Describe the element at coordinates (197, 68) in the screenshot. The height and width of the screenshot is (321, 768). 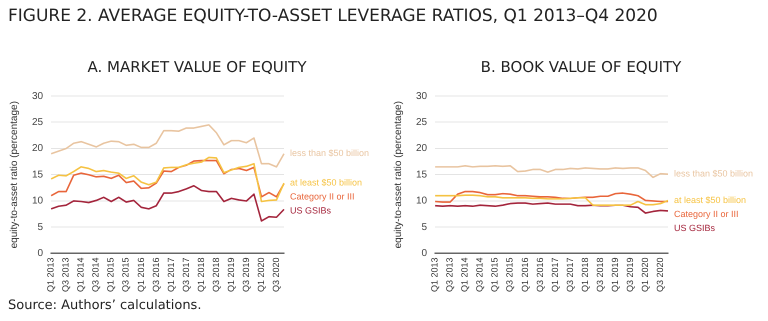
I see `chart-subtitle: A. MARKET VALUE OF EQUITY` at that location.